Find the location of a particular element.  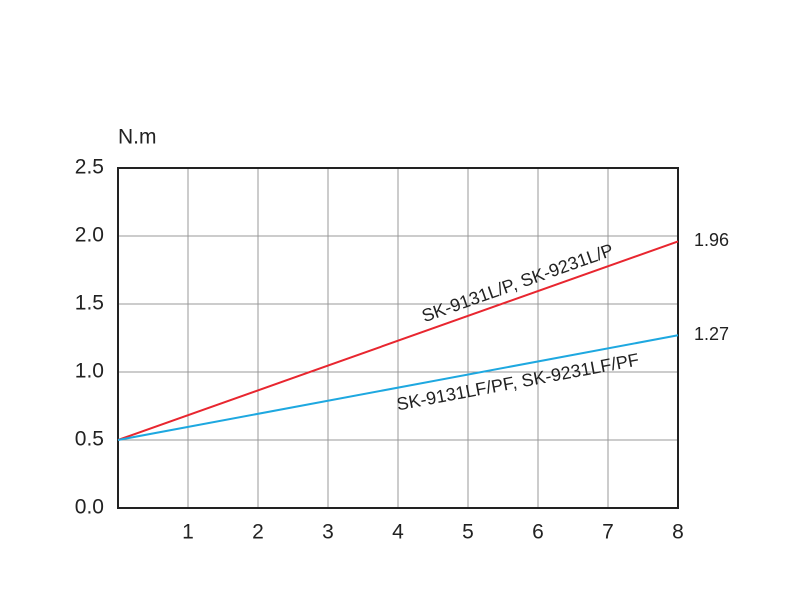

y-axis-label: N.m is located at coordinates (137, 137).